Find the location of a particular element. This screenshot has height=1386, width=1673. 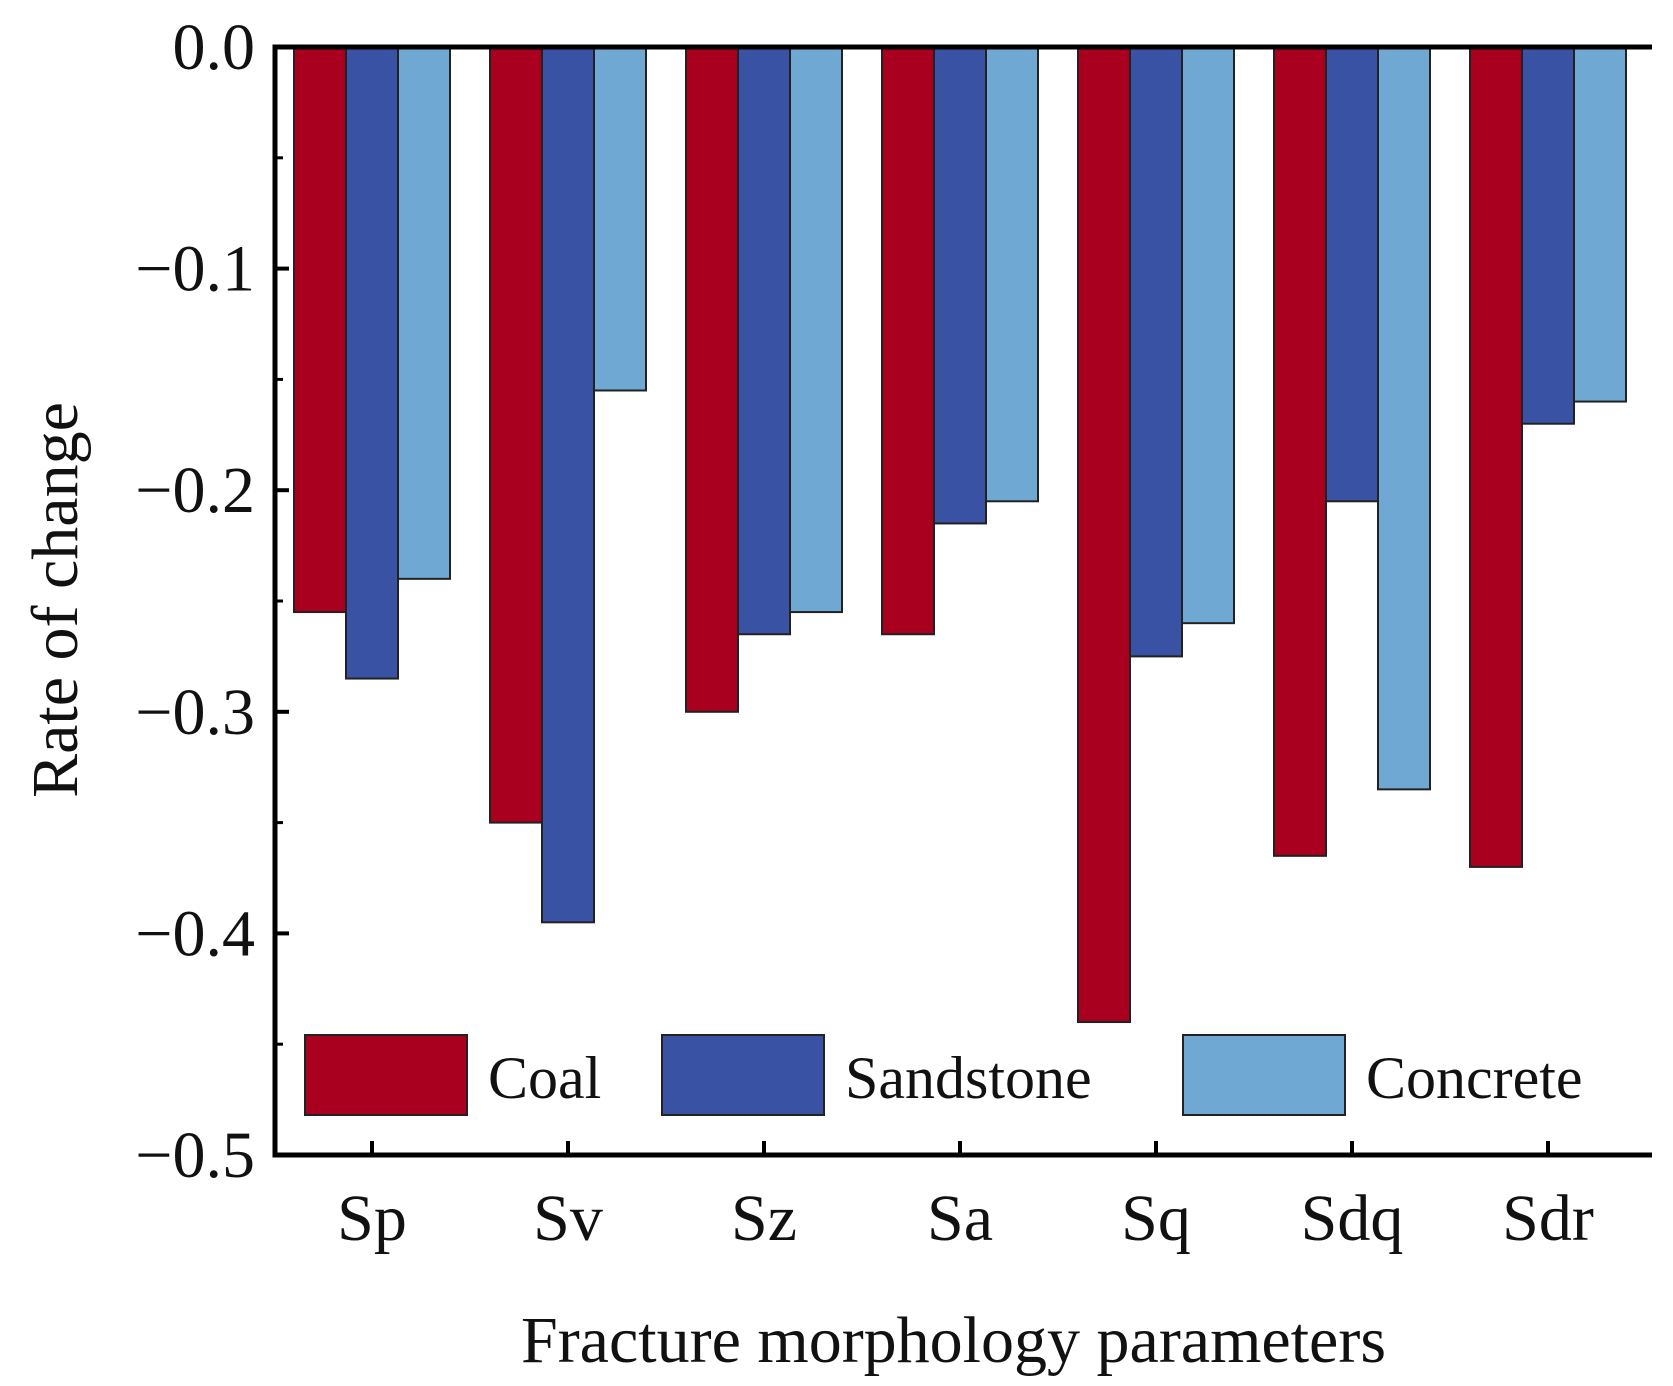

bar-concrete-sv is located at coordinates (620, 219).